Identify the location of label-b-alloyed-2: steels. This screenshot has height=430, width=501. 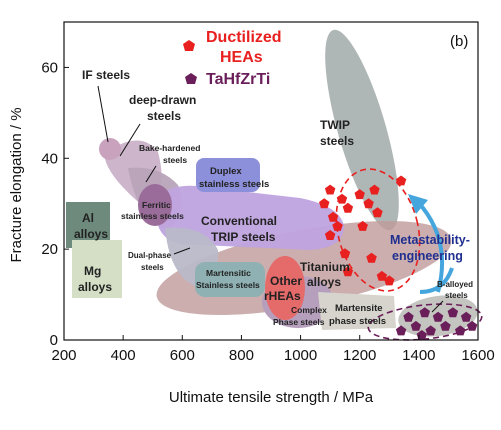
(456, 295).